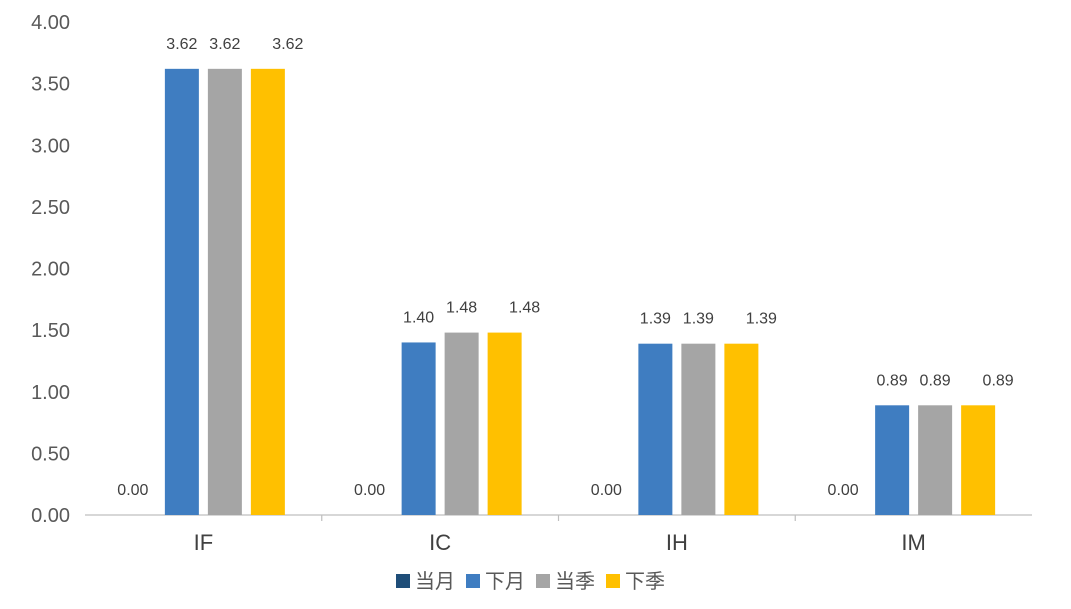 The image size is (1071, 609). Describe the element at coordinates (50, 23) in the screenshot. I see `y-tick-label: 4.00` at that location.